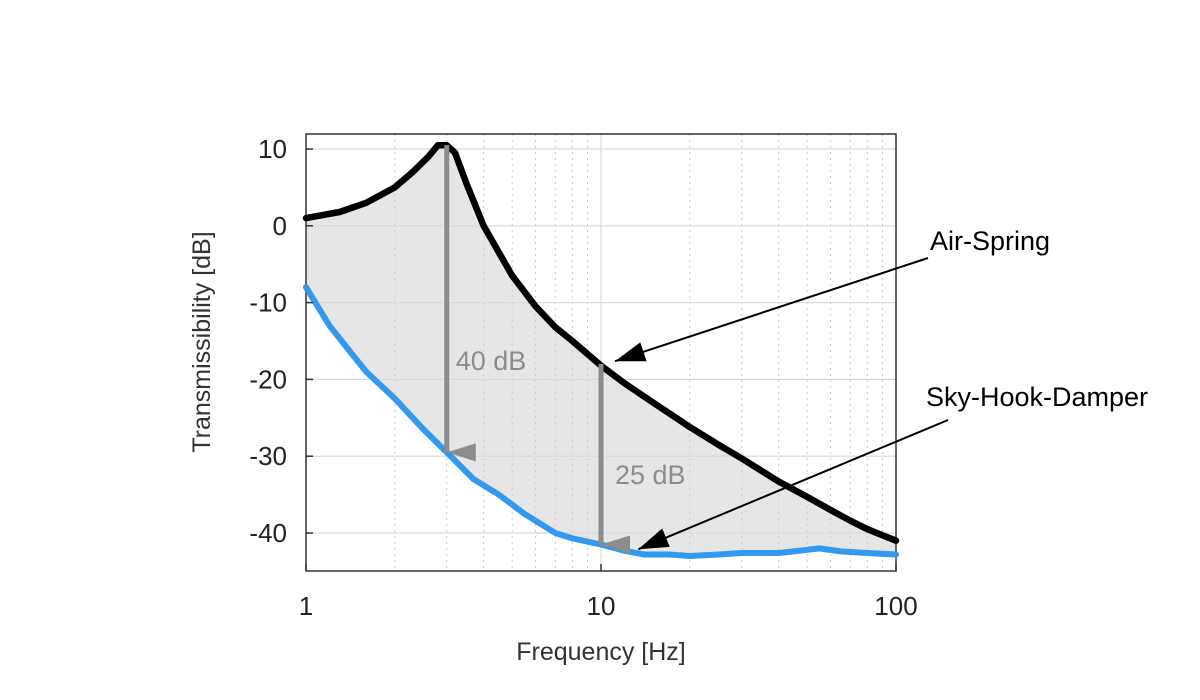 This screenshot has height=700, width=1200. What do you see at coordinates (650, 475) in the screenshot?
I see `difference-label-25db: 25 dB` at bounding box center [650, 475].